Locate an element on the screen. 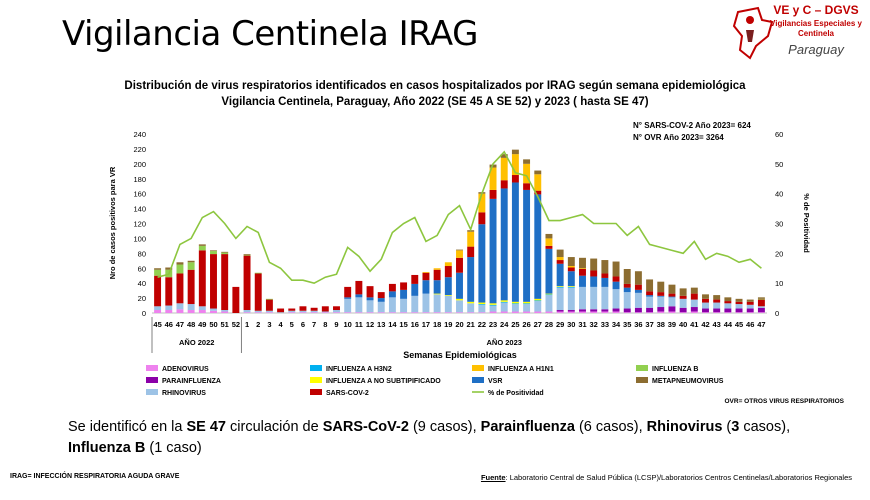 The image size is (870, 500). x-tick-label: 2 is located at coordinates (258, 324).